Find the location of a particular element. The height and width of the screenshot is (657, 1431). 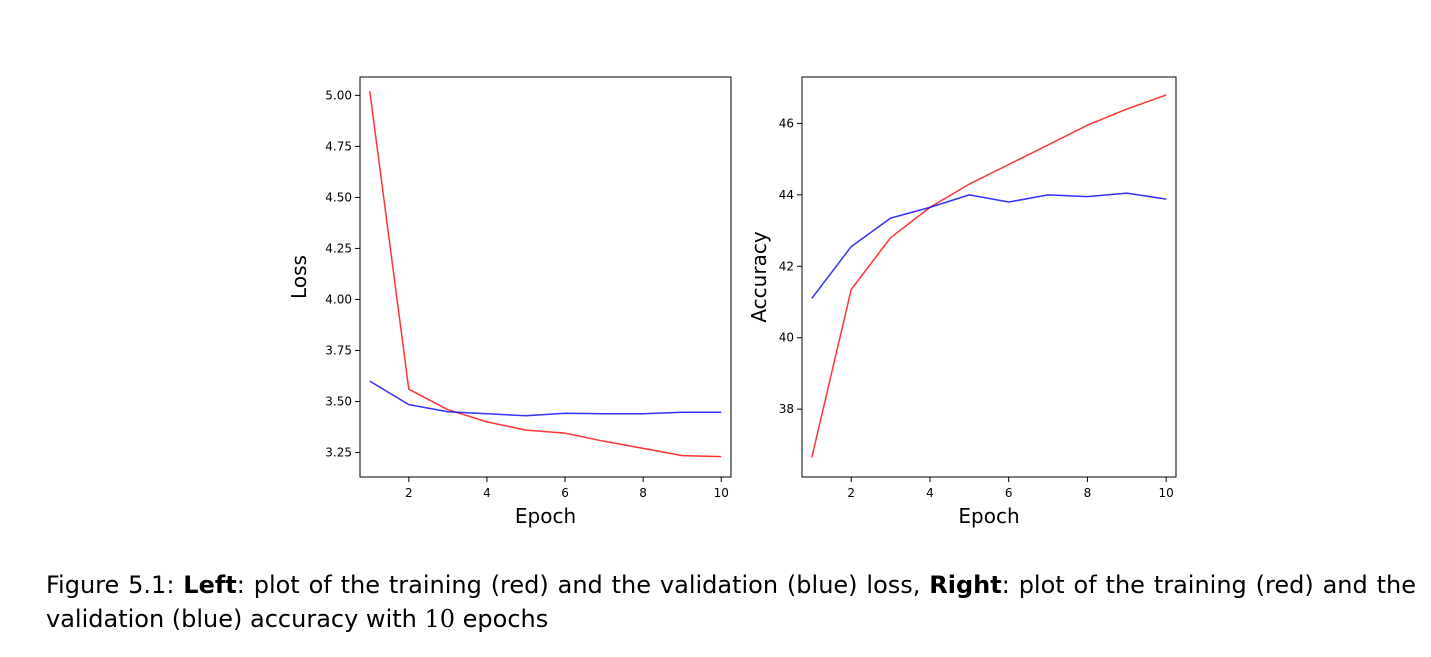

accuracy-y-tick-label: 42 is located at coordinates (786, 266).